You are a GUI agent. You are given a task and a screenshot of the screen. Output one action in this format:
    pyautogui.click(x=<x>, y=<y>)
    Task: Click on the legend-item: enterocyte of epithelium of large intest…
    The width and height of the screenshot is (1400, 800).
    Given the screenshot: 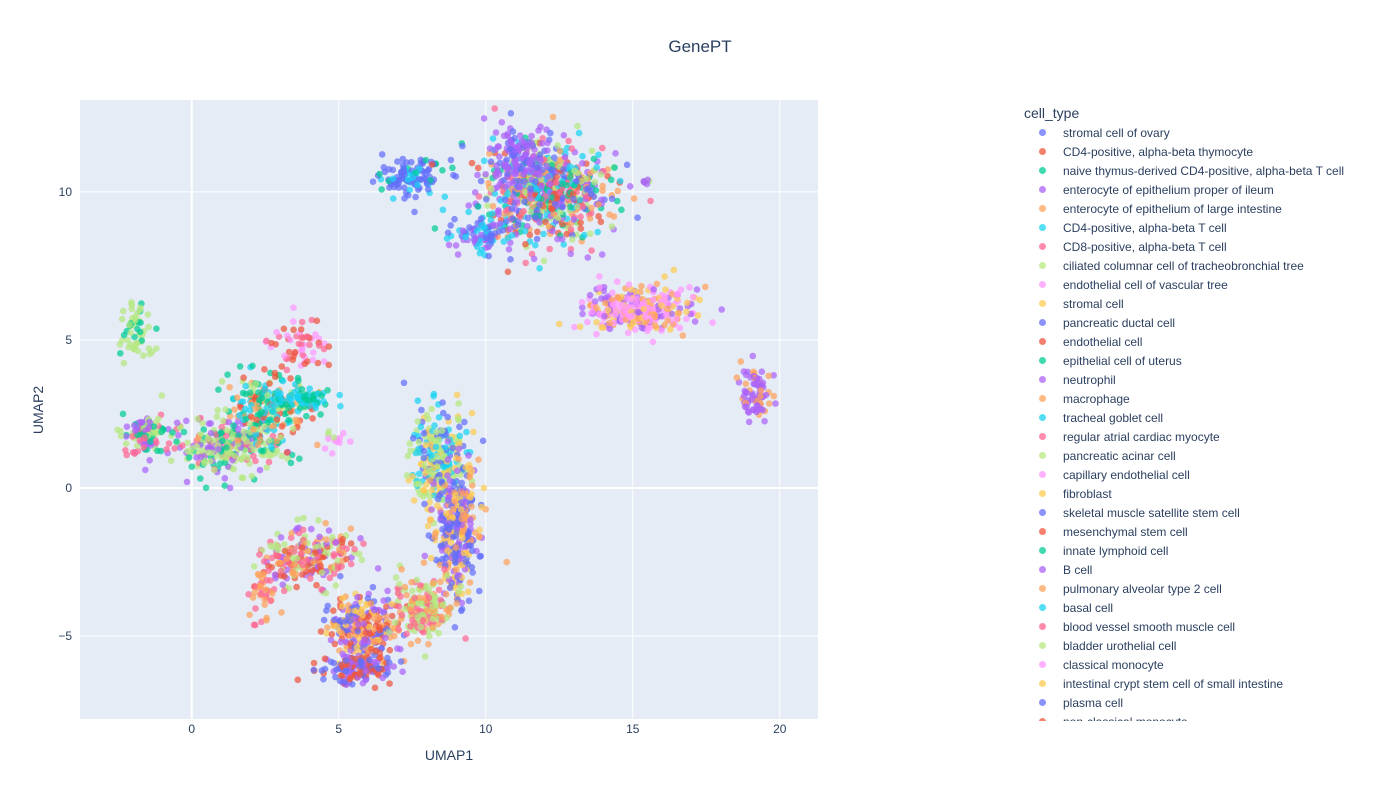 What is the action you would take?
    pyautogui.click(x=1212, y=208)
    